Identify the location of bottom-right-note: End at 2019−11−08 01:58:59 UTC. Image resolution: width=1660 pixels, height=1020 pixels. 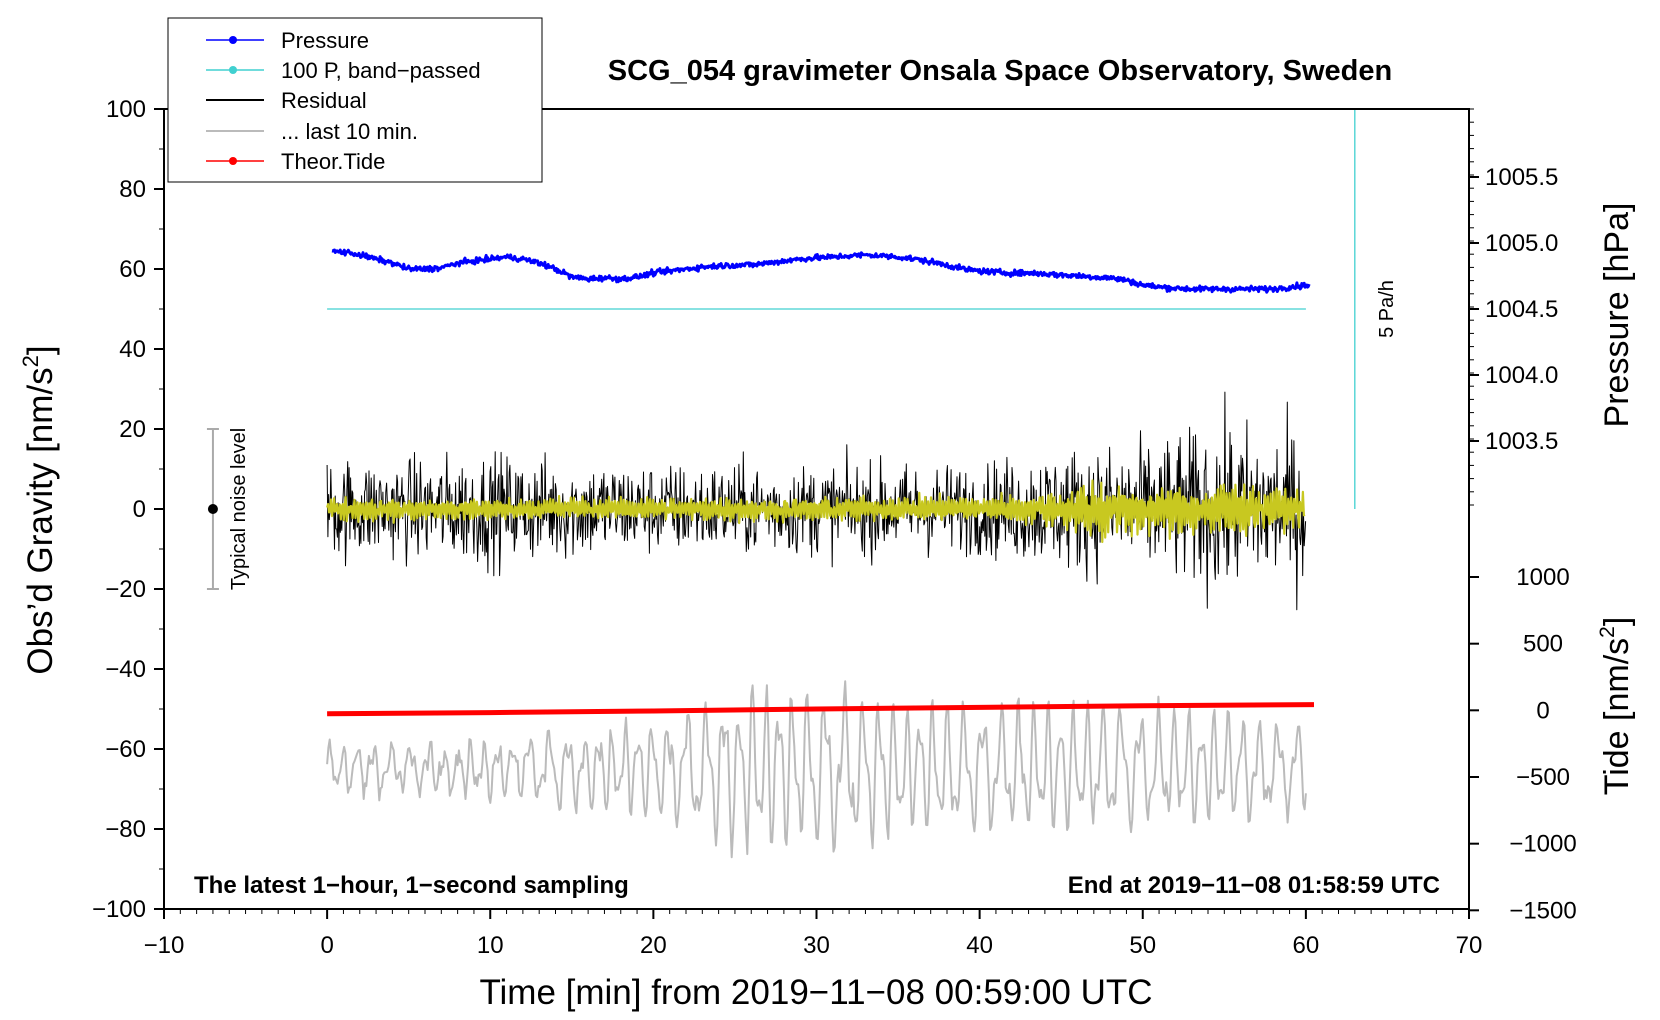
(1254, 885).